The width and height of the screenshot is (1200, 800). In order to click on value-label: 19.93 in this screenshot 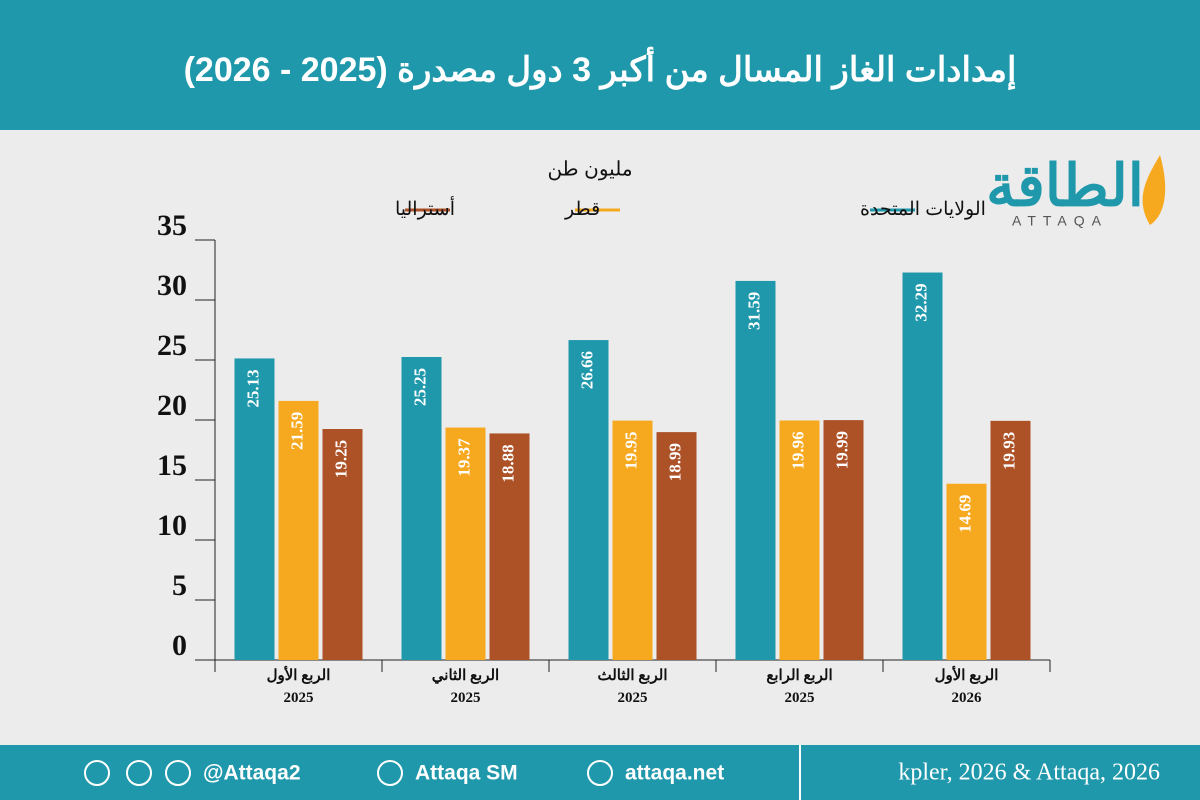, I will do `click(1008, 451)`.